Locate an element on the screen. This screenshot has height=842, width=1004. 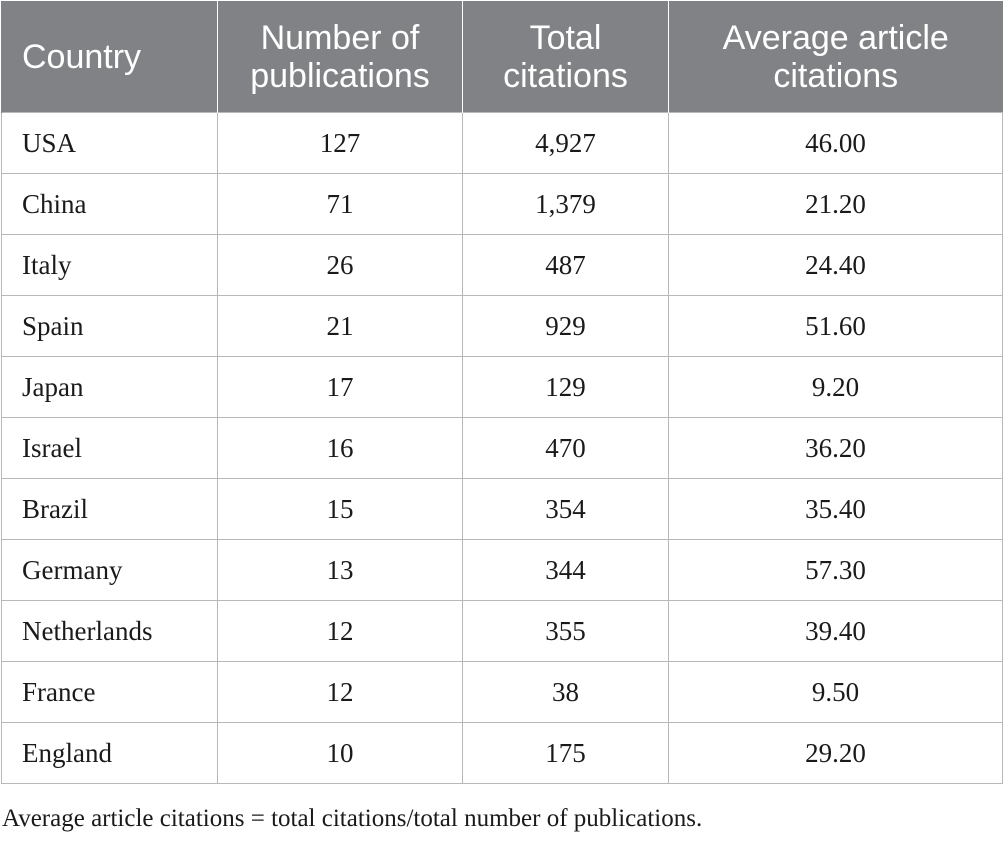
cell-country: USA is located at coordinates (109, 143).